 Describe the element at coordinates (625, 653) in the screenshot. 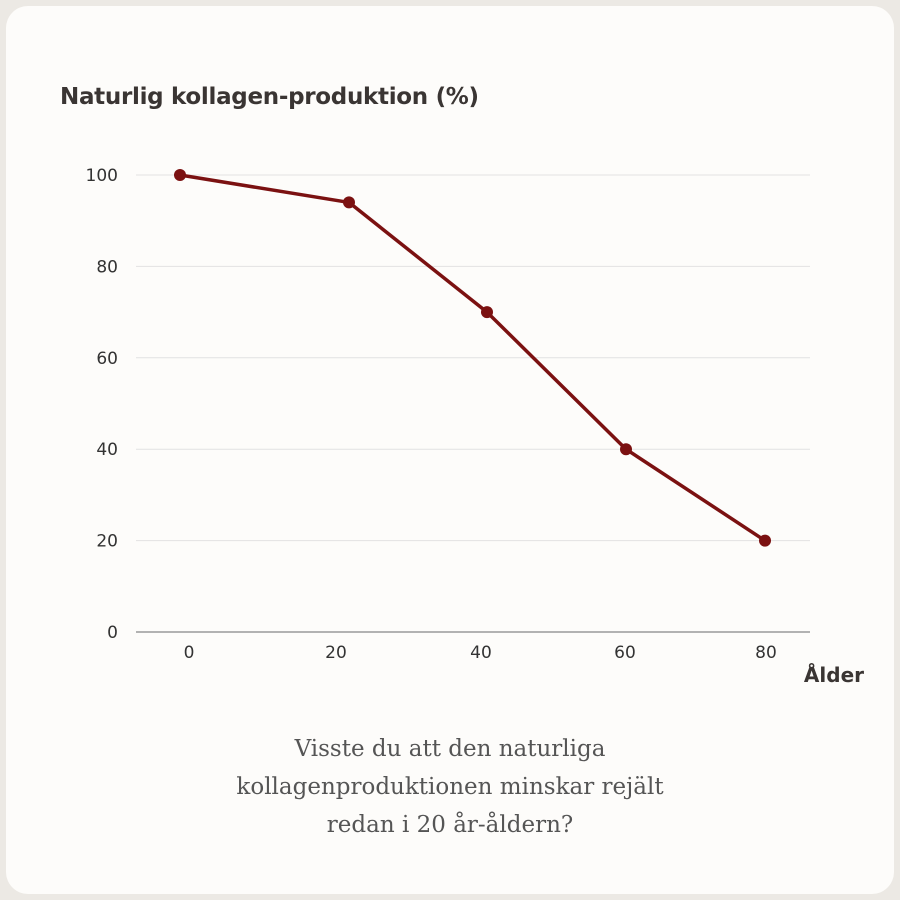

I see `x-tick-label: 60` at that location.